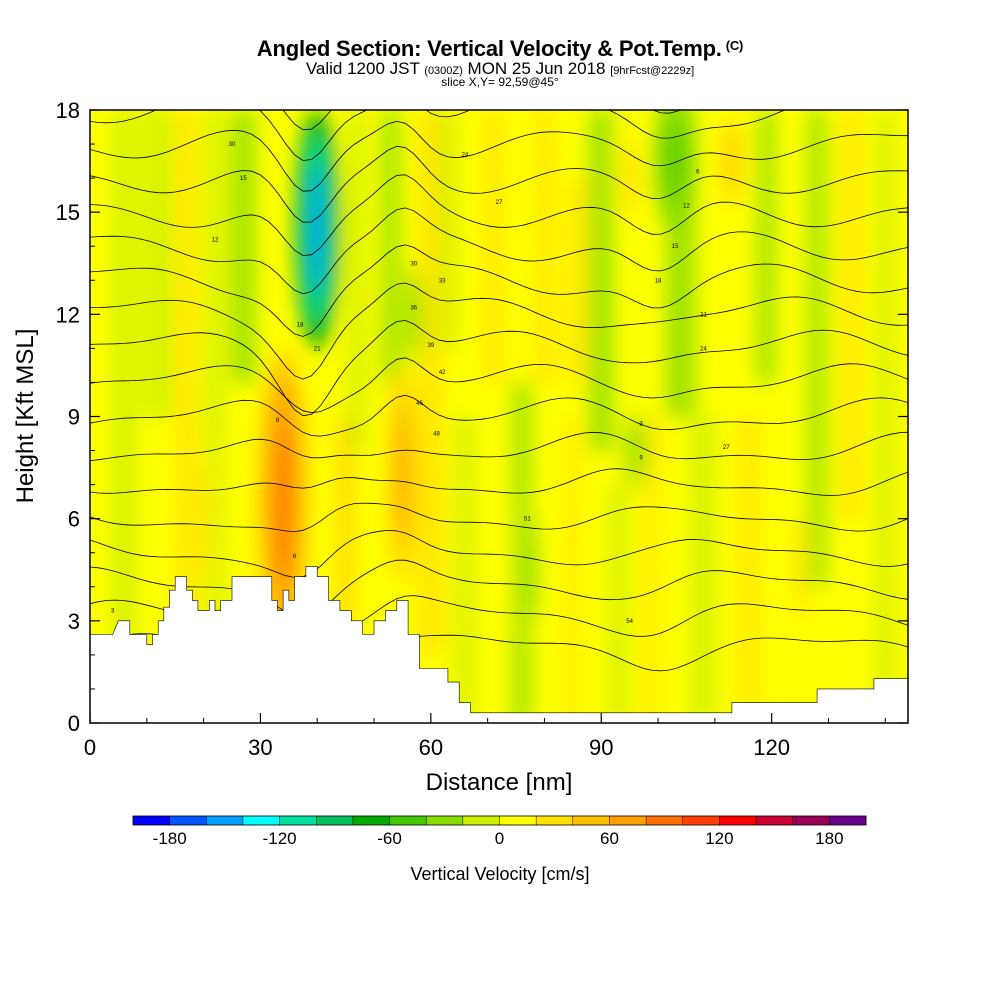 The width and height of the screenshot is (1000, 1000). What do you see at coordinates (499, 838) in the screenshot?
I see `colorbar-tick-label: 0` at bounding box center [499, 838].